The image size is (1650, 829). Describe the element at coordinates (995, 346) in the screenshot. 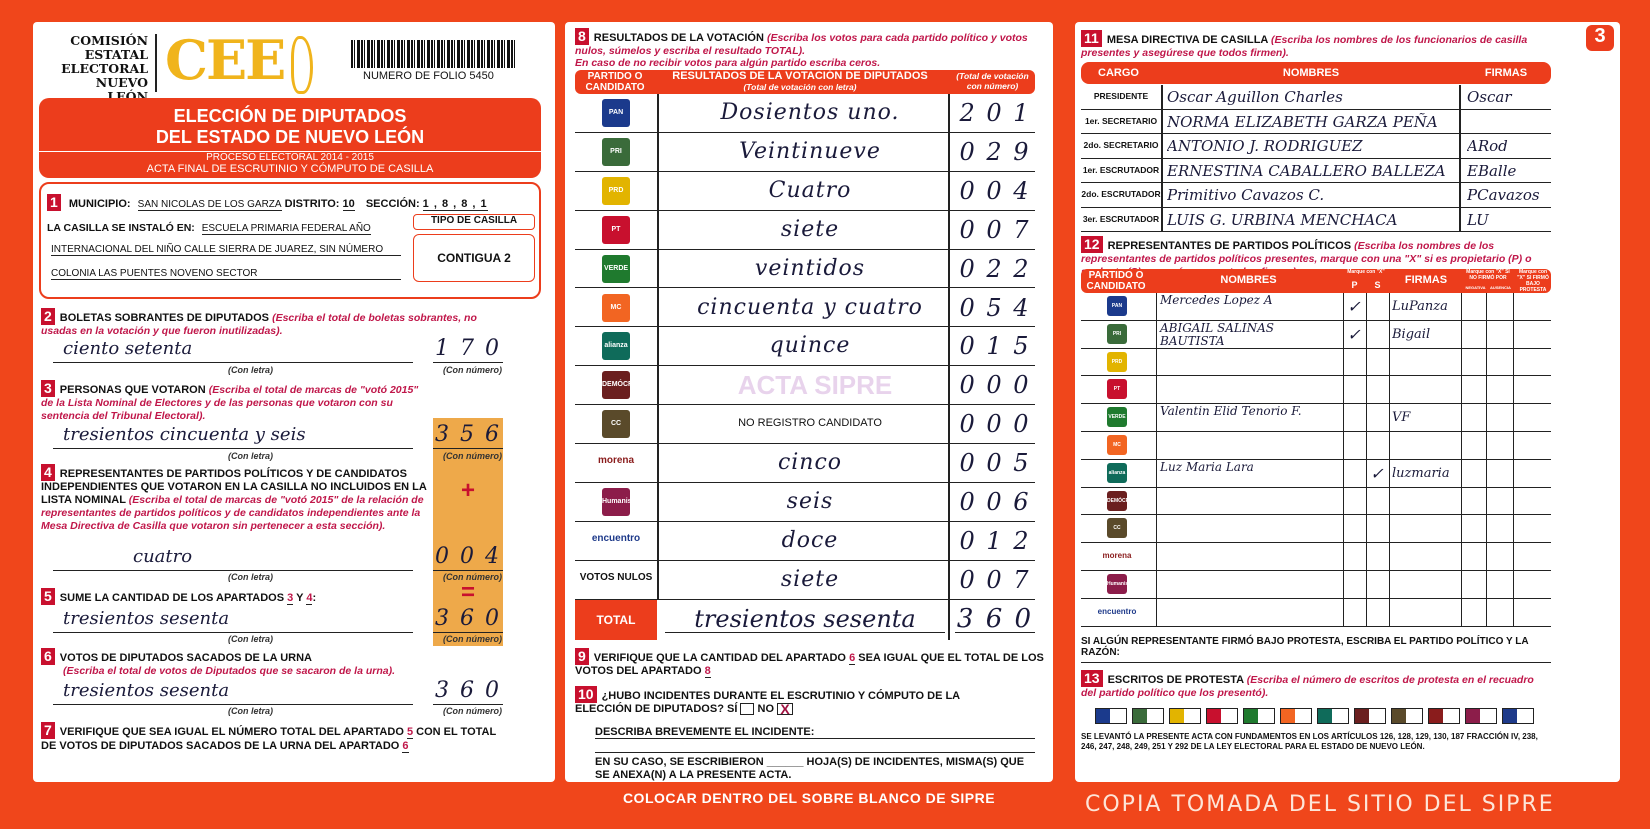

I see `vote-numero-field: 0 1 5` at that location.